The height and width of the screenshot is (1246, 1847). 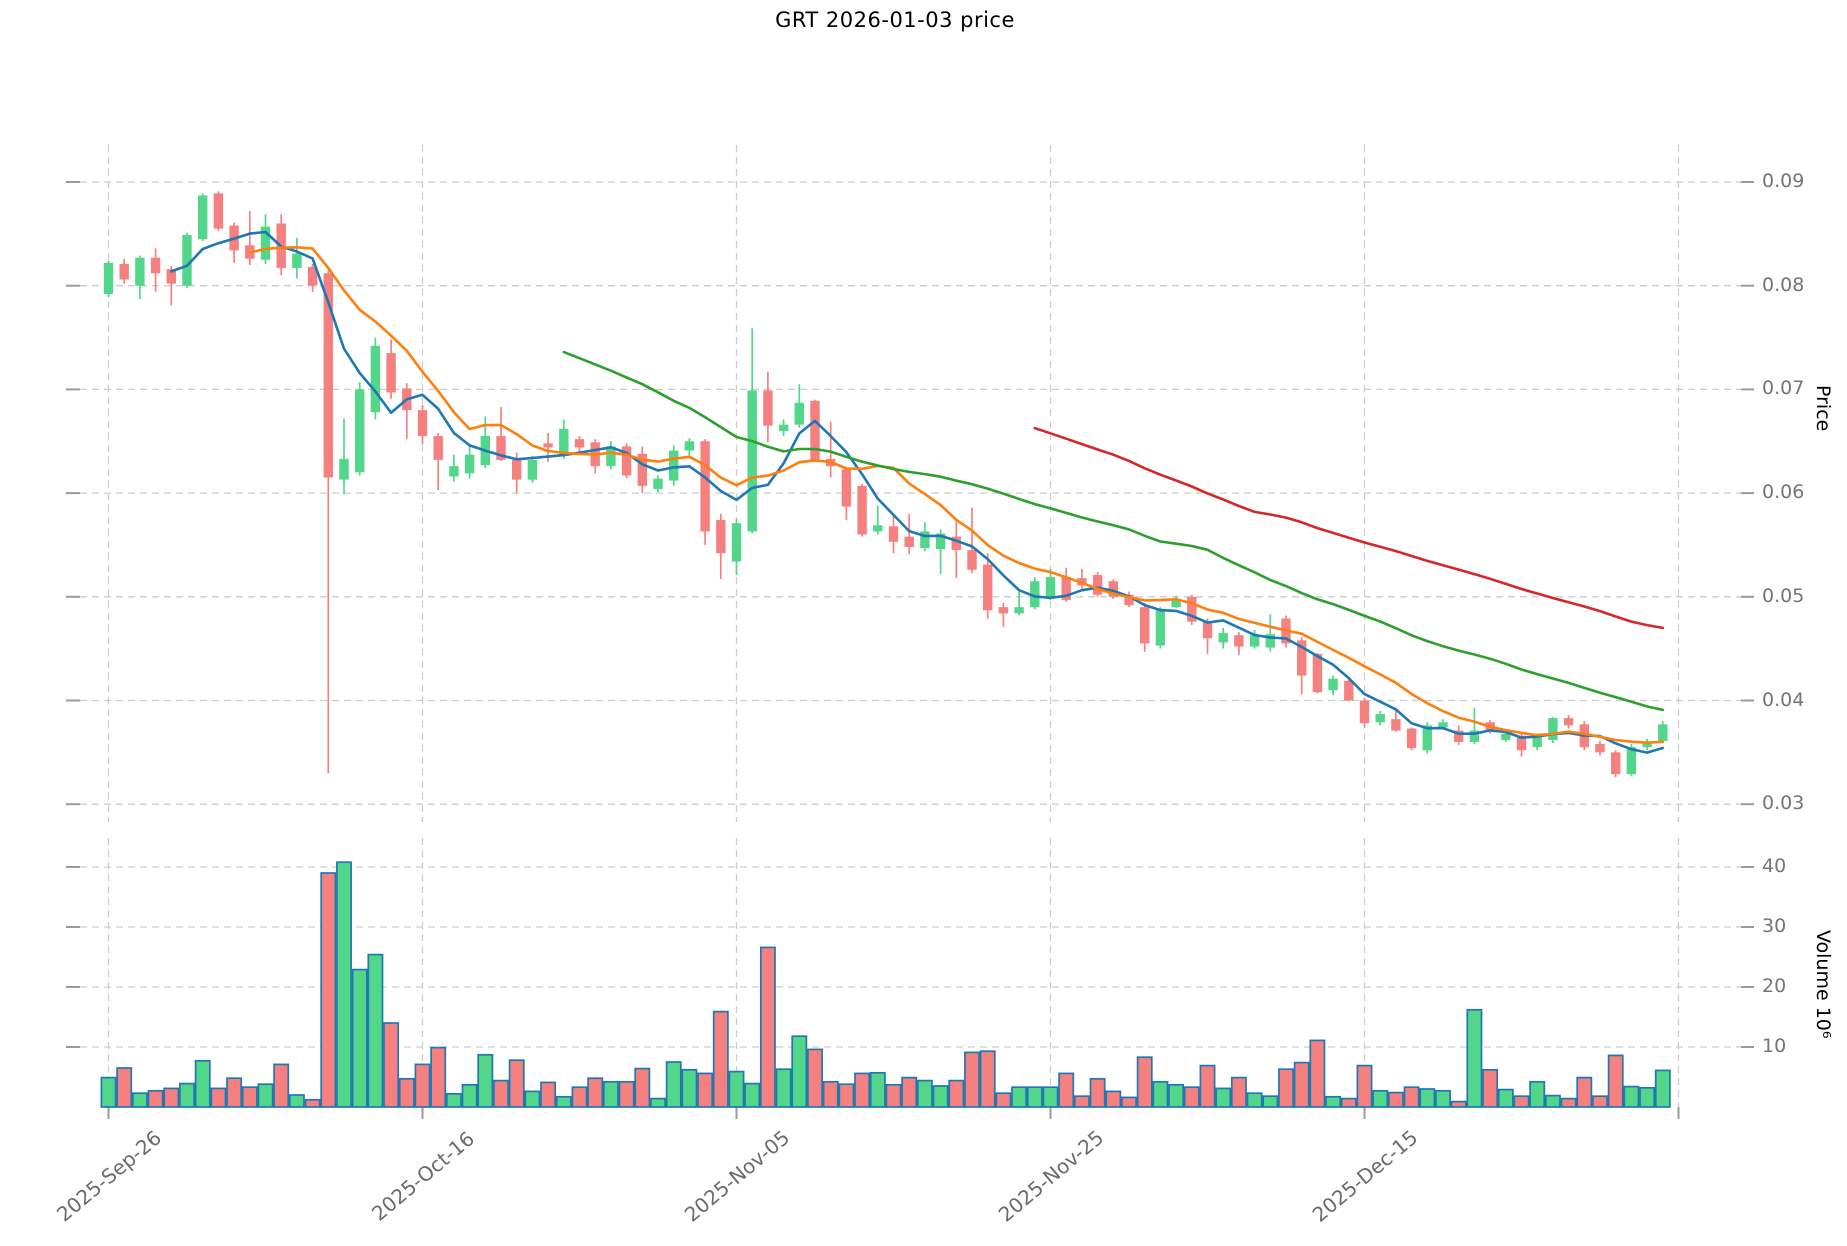 What do you see at coordinates (1783, 595) in the screenshot?
I see `price-tick-label: 0.05` at bounding box center [1783, 595].